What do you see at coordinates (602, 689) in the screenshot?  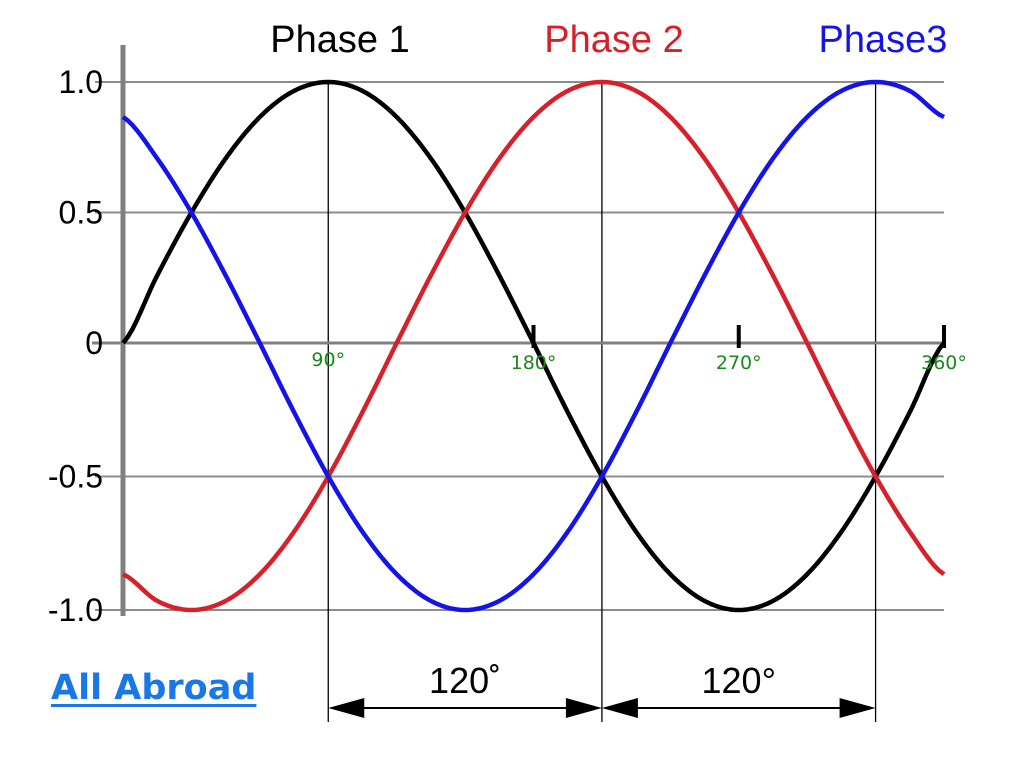 I see `phase-shift-annotations: 120˚ 120°` at bounding box center [602, 689].